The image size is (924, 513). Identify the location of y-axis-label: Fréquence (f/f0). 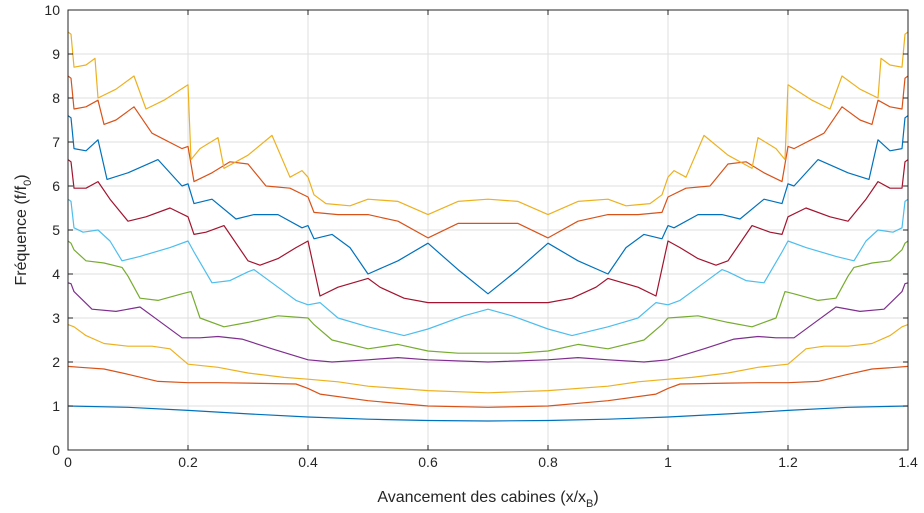
(23, 229).